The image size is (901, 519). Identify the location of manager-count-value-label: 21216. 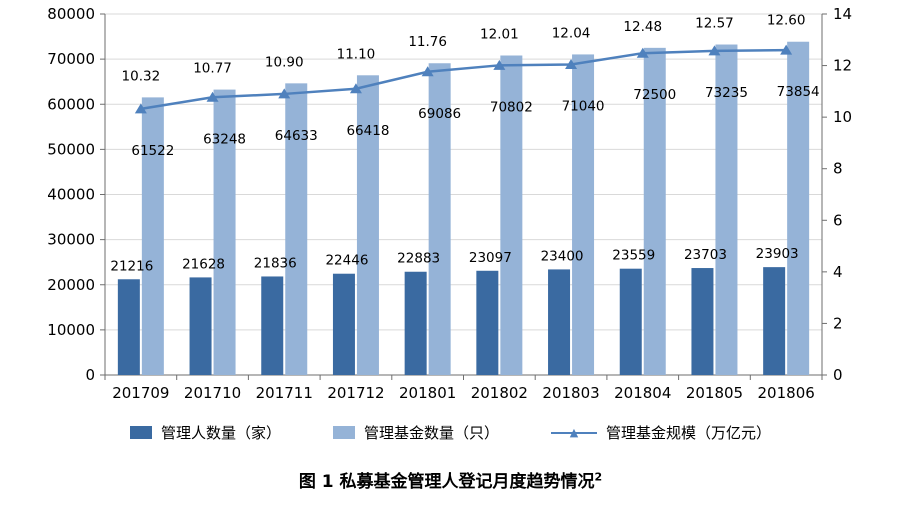
(131, 266).